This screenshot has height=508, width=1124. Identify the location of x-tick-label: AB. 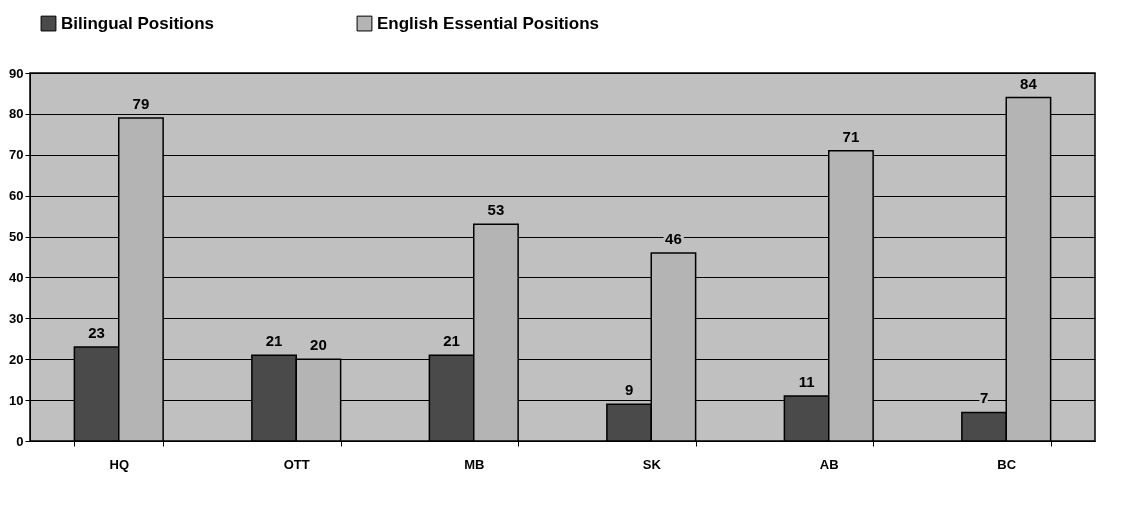
(829, 464).